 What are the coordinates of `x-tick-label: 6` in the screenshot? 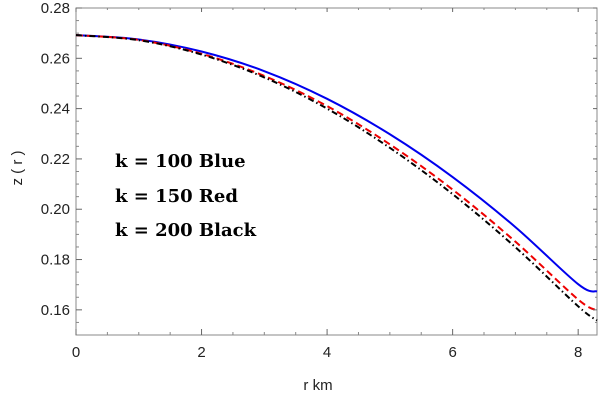 It's located at (452, 352).